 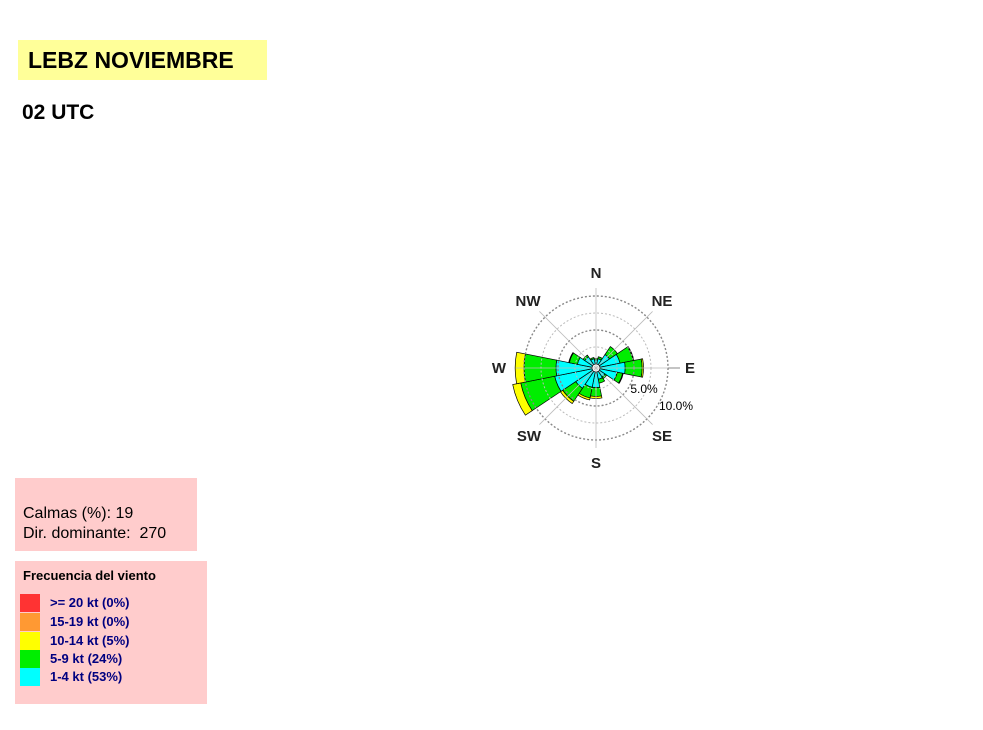 What do you see at coordinates (529, 436) in the screenshot?
I see `direction-label-sw: SW` at bounding box center [529, 436].